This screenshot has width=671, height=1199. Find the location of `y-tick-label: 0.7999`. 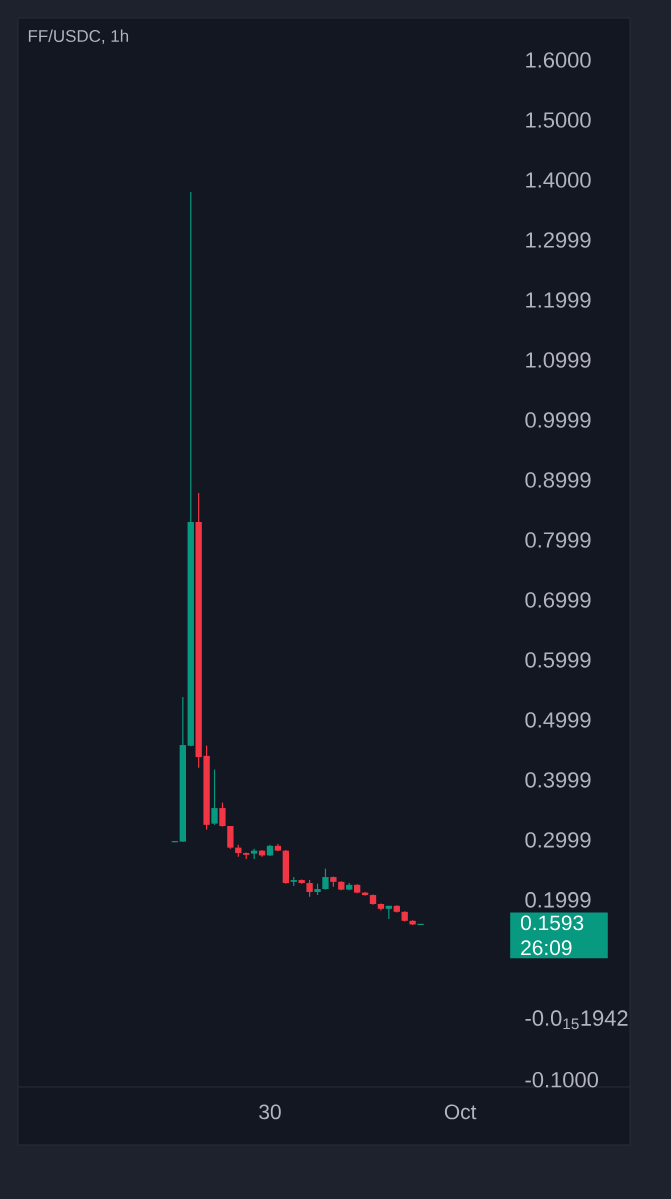

y-tick-label: 0.7999 is located at coordinates (558, 540).